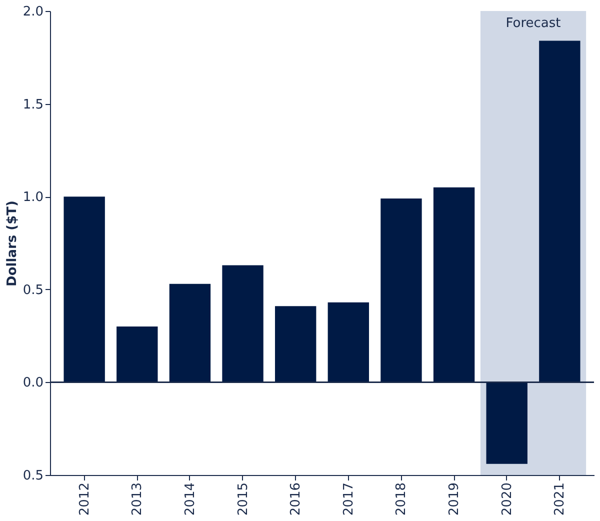  What do you see at coordinates (348, 499) in the screenshot?
I see `x-tick-label: 2017` at bounding box center [348, 499].